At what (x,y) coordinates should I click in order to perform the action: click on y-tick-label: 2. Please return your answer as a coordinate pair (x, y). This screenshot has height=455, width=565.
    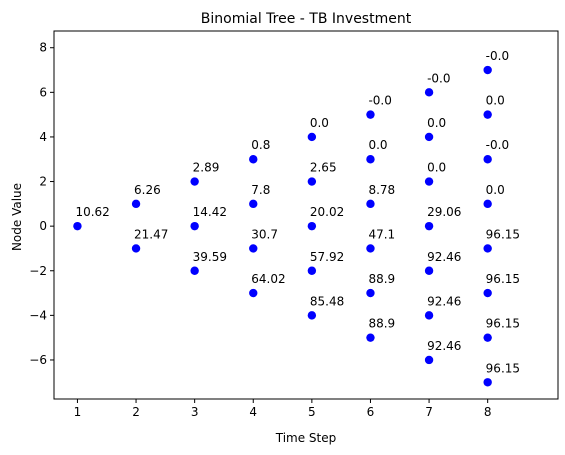
    Looking at the image, I should click on (43, 182).